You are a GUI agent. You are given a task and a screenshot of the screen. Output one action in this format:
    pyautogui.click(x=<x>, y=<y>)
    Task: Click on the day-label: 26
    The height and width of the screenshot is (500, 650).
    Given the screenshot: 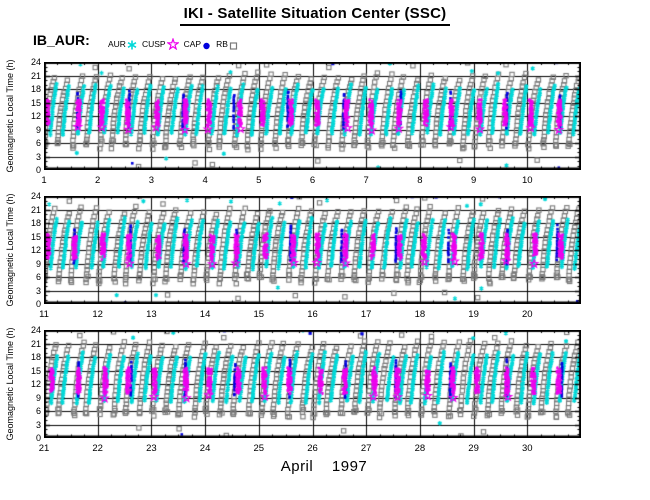 What is the action you would take?
    pyautogui.click(x=312, y=448)
    